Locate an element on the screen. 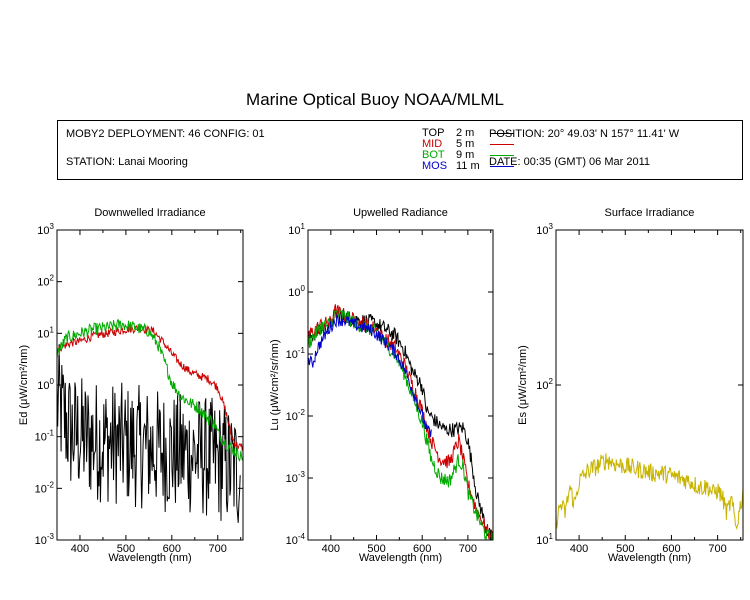 This screenshot has width=750, height=600. legend-depth: 9 m is located at coordinates (465, 155).